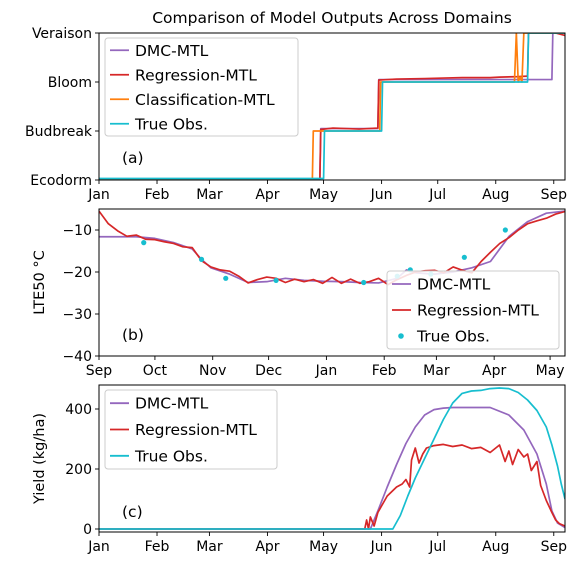 The width and height of the screenshot is (586, 570). I want to click on y-tick-label: Veraison, so click(62, 34).